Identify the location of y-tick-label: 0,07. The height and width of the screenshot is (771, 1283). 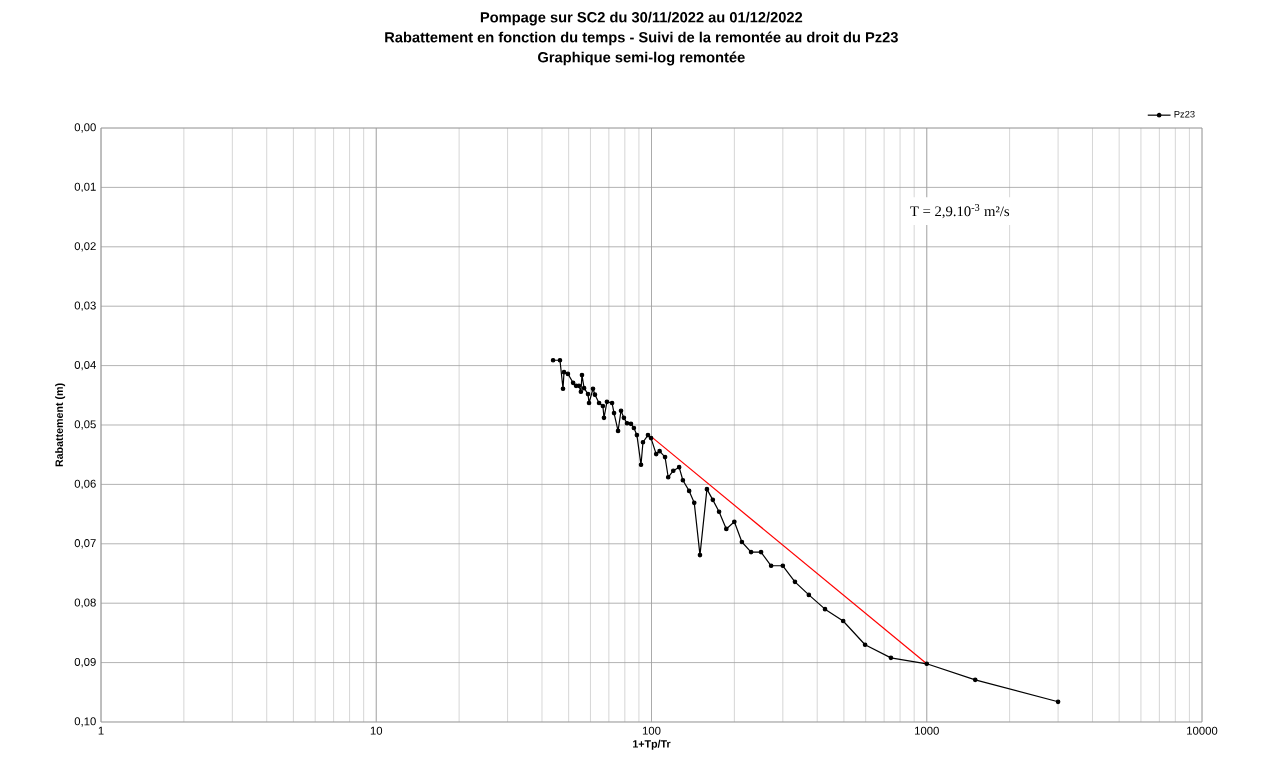
(85, 544).